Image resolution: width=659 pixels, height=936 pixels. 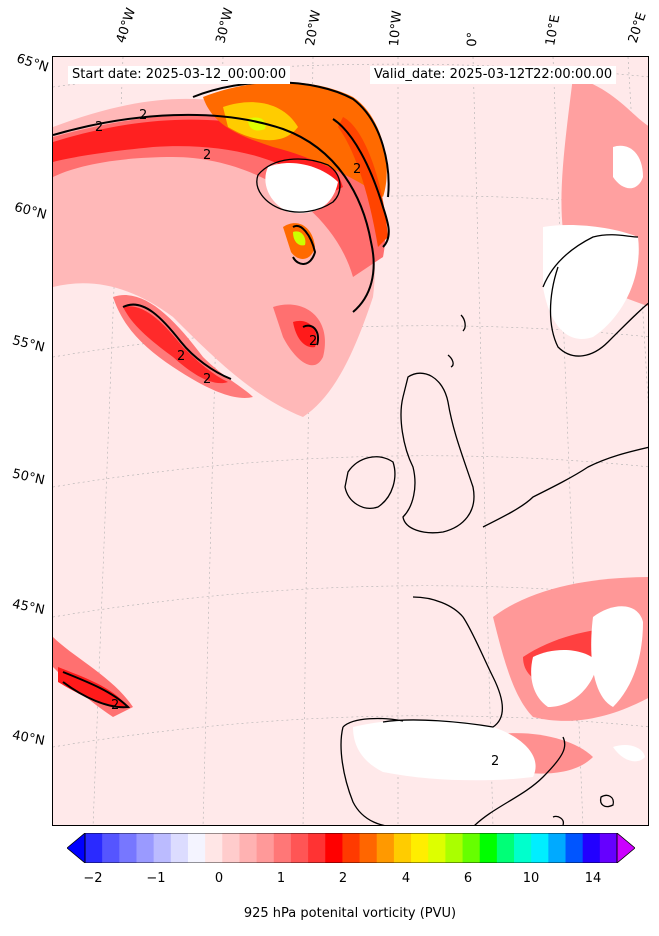 I want to click on colorbar-tick: −1, so click(x=156, y=878).